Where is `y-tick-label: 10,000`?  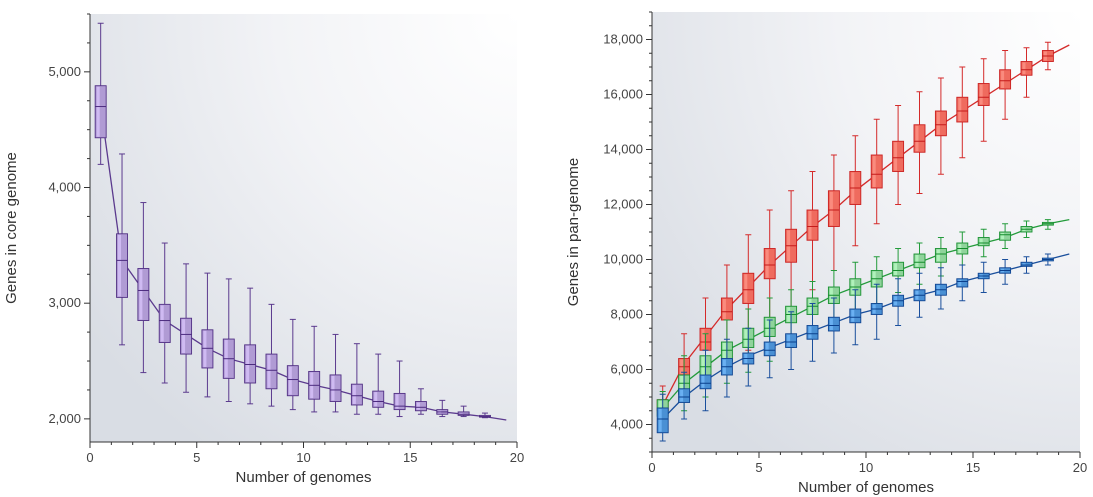 y-tick-label: 10,000 is located at coordinates (623, 259).